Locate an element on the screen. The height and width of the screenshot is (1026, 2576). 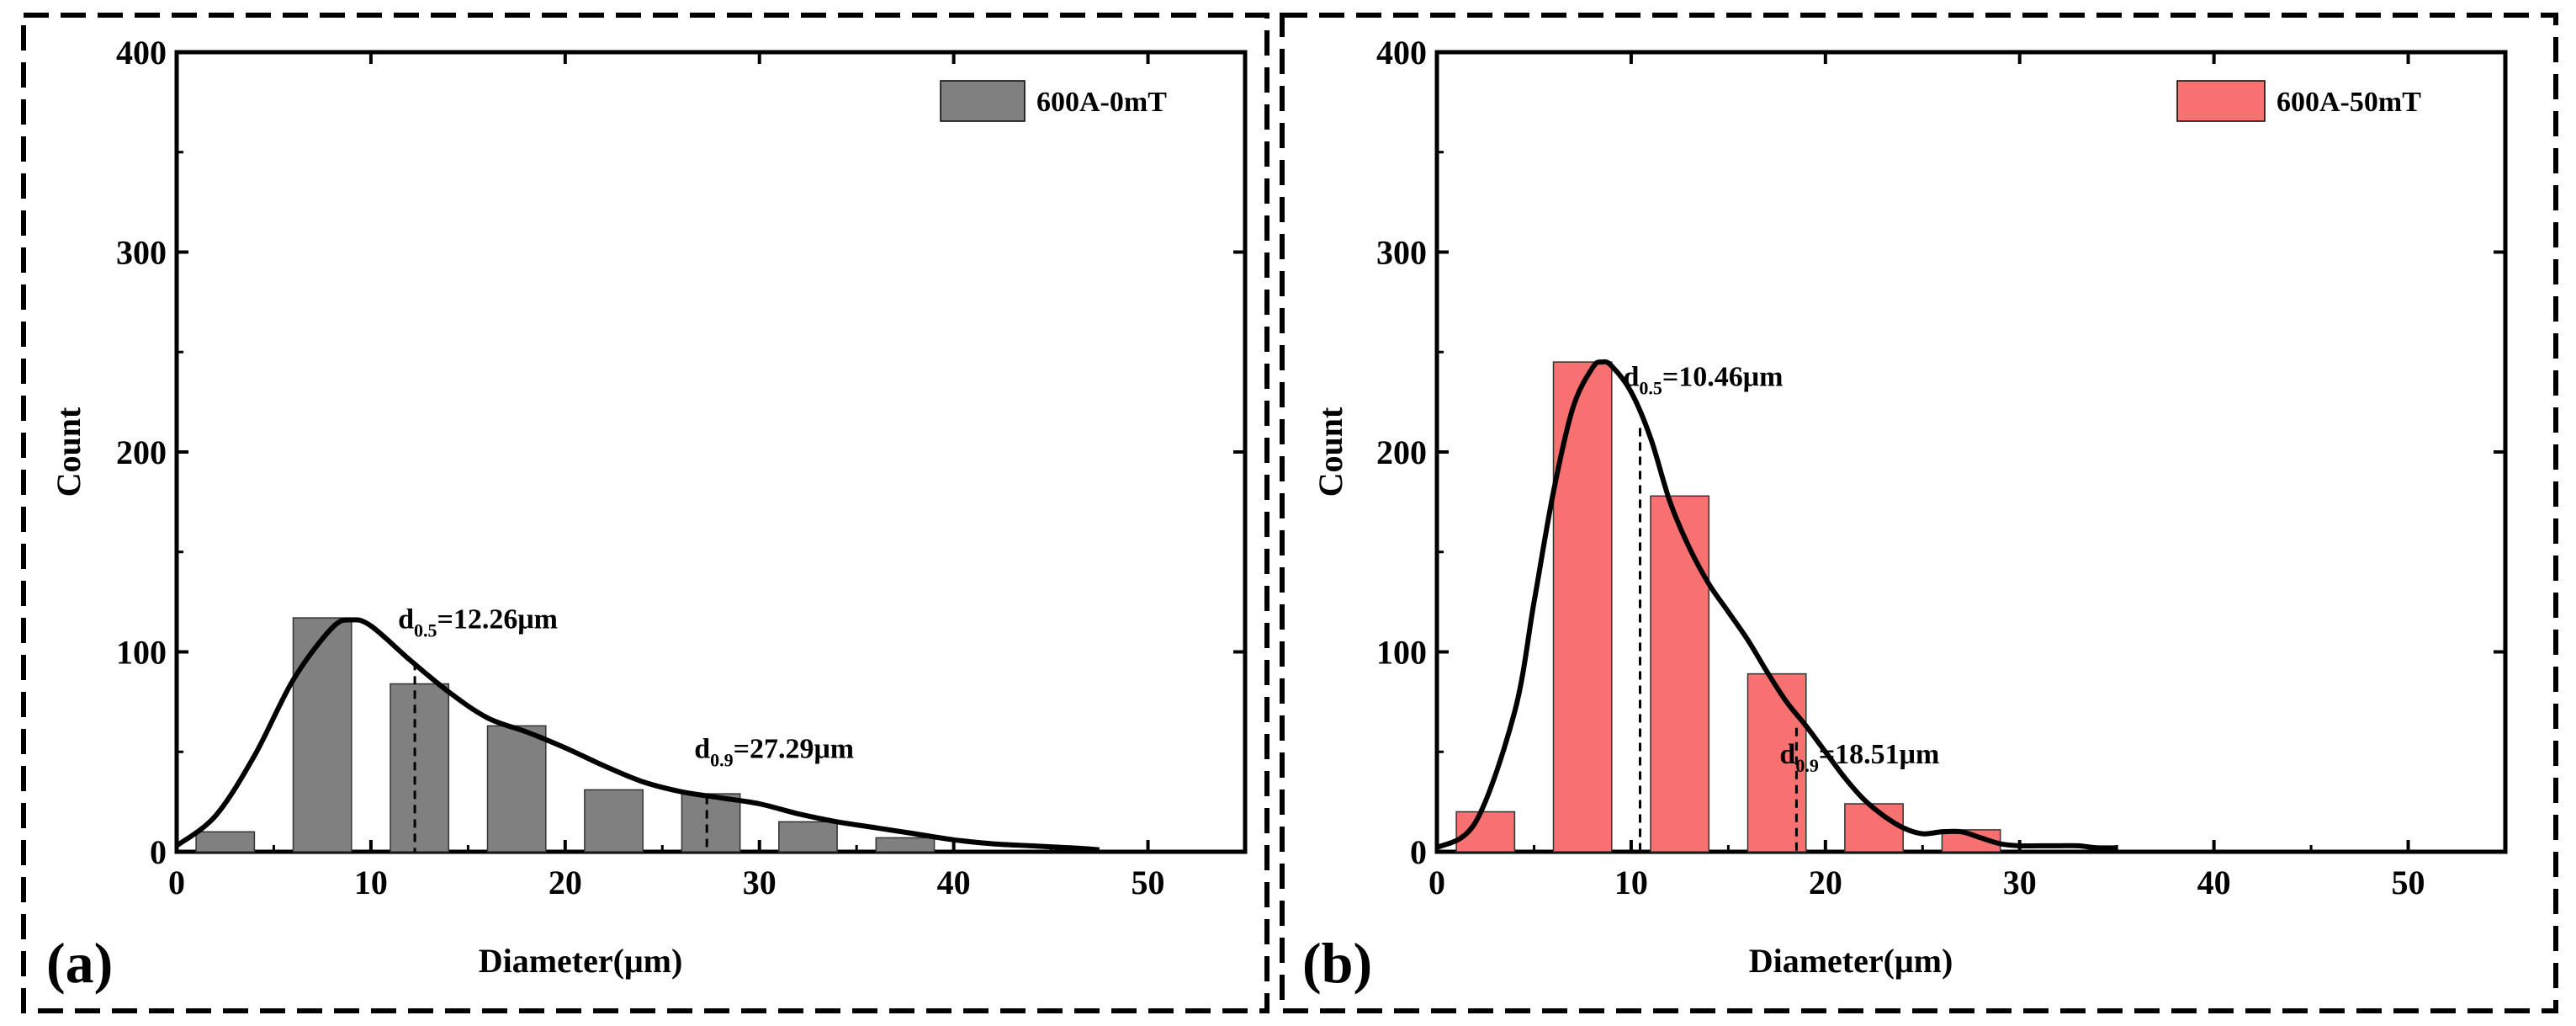
panel-a-xtick-label-5: 50 is located at coordinates (1148, 882).